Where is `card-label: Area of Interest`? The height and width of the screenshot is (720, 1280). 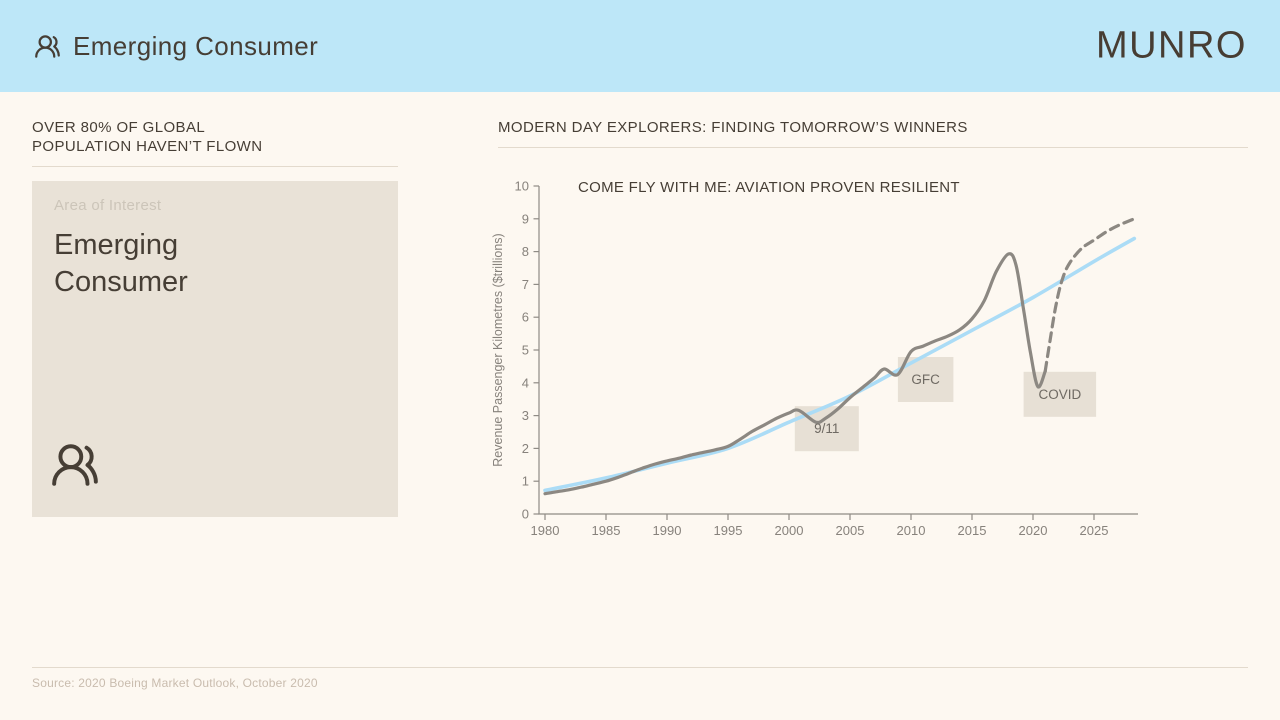 card-label: Area of Interest is located at coordinates (108, 205).